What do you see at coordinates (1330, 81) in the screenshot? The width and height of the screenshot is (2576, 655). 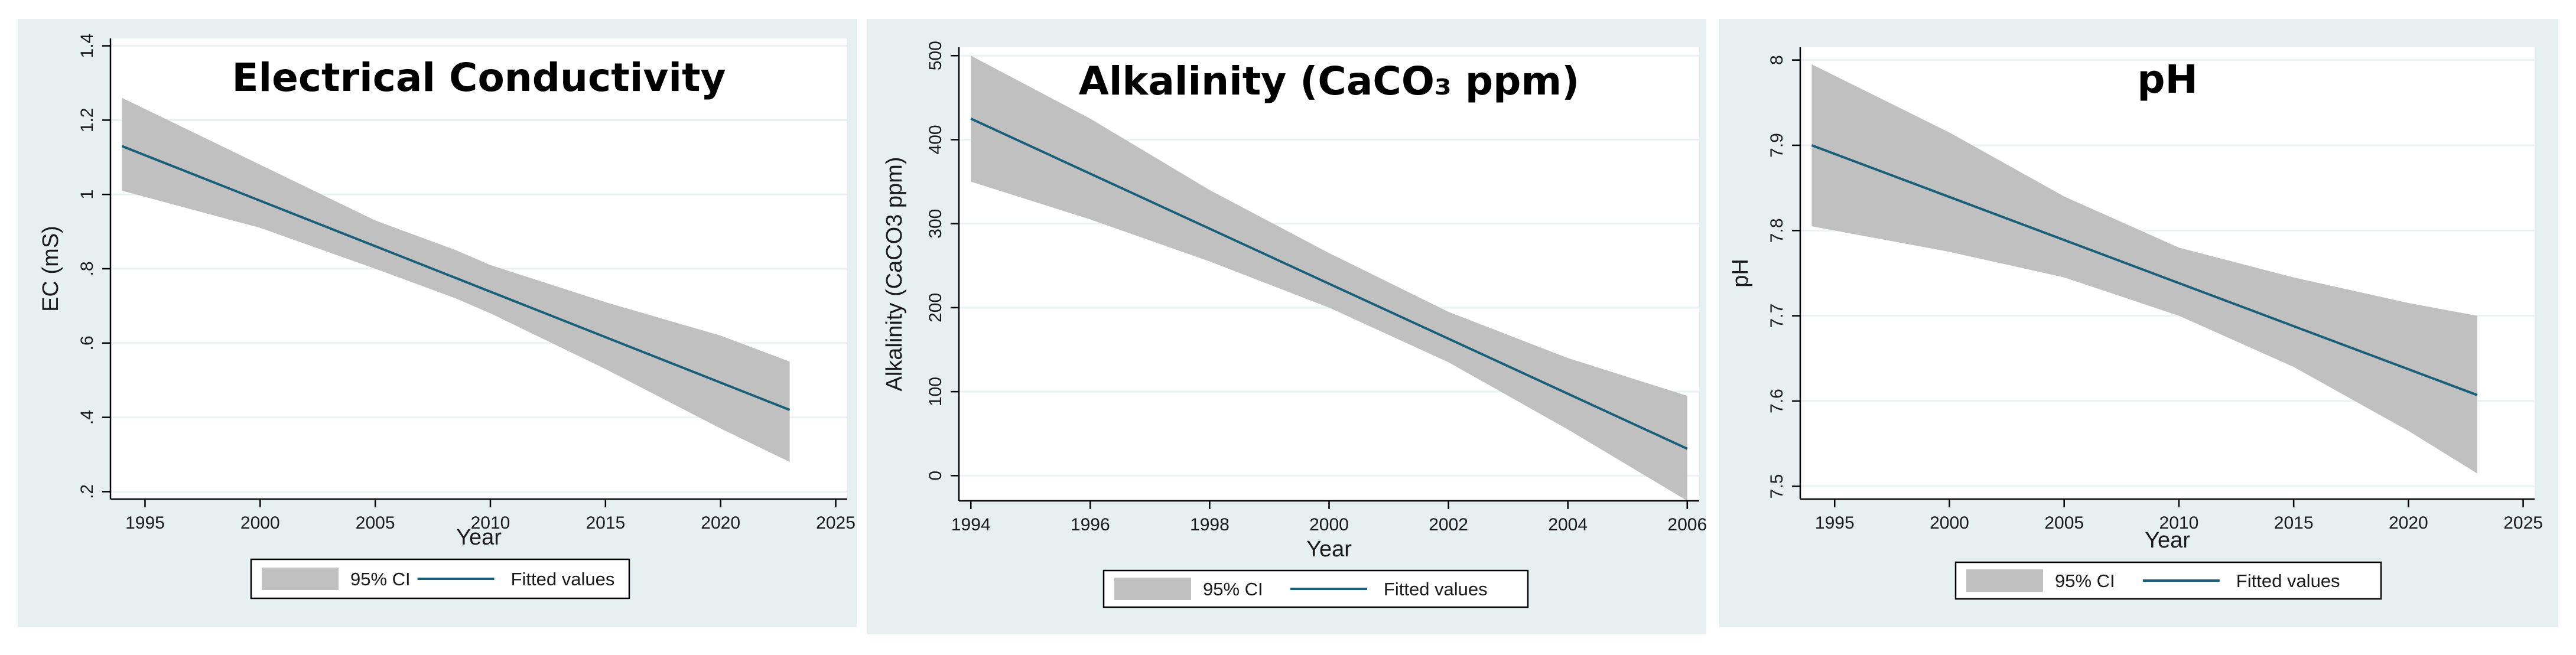 I see `chart-title: Alkalinity (CaCO₃ ppm)` at bounding box center [1330, 81].